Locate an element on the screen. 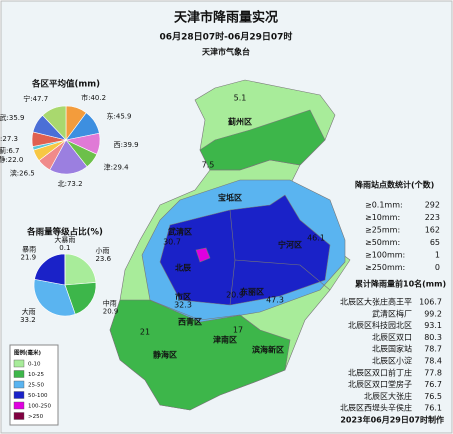 The width and height of the screenshot is (453, 434). pie-label: 暴雨 is located at coordinates (29, 250).